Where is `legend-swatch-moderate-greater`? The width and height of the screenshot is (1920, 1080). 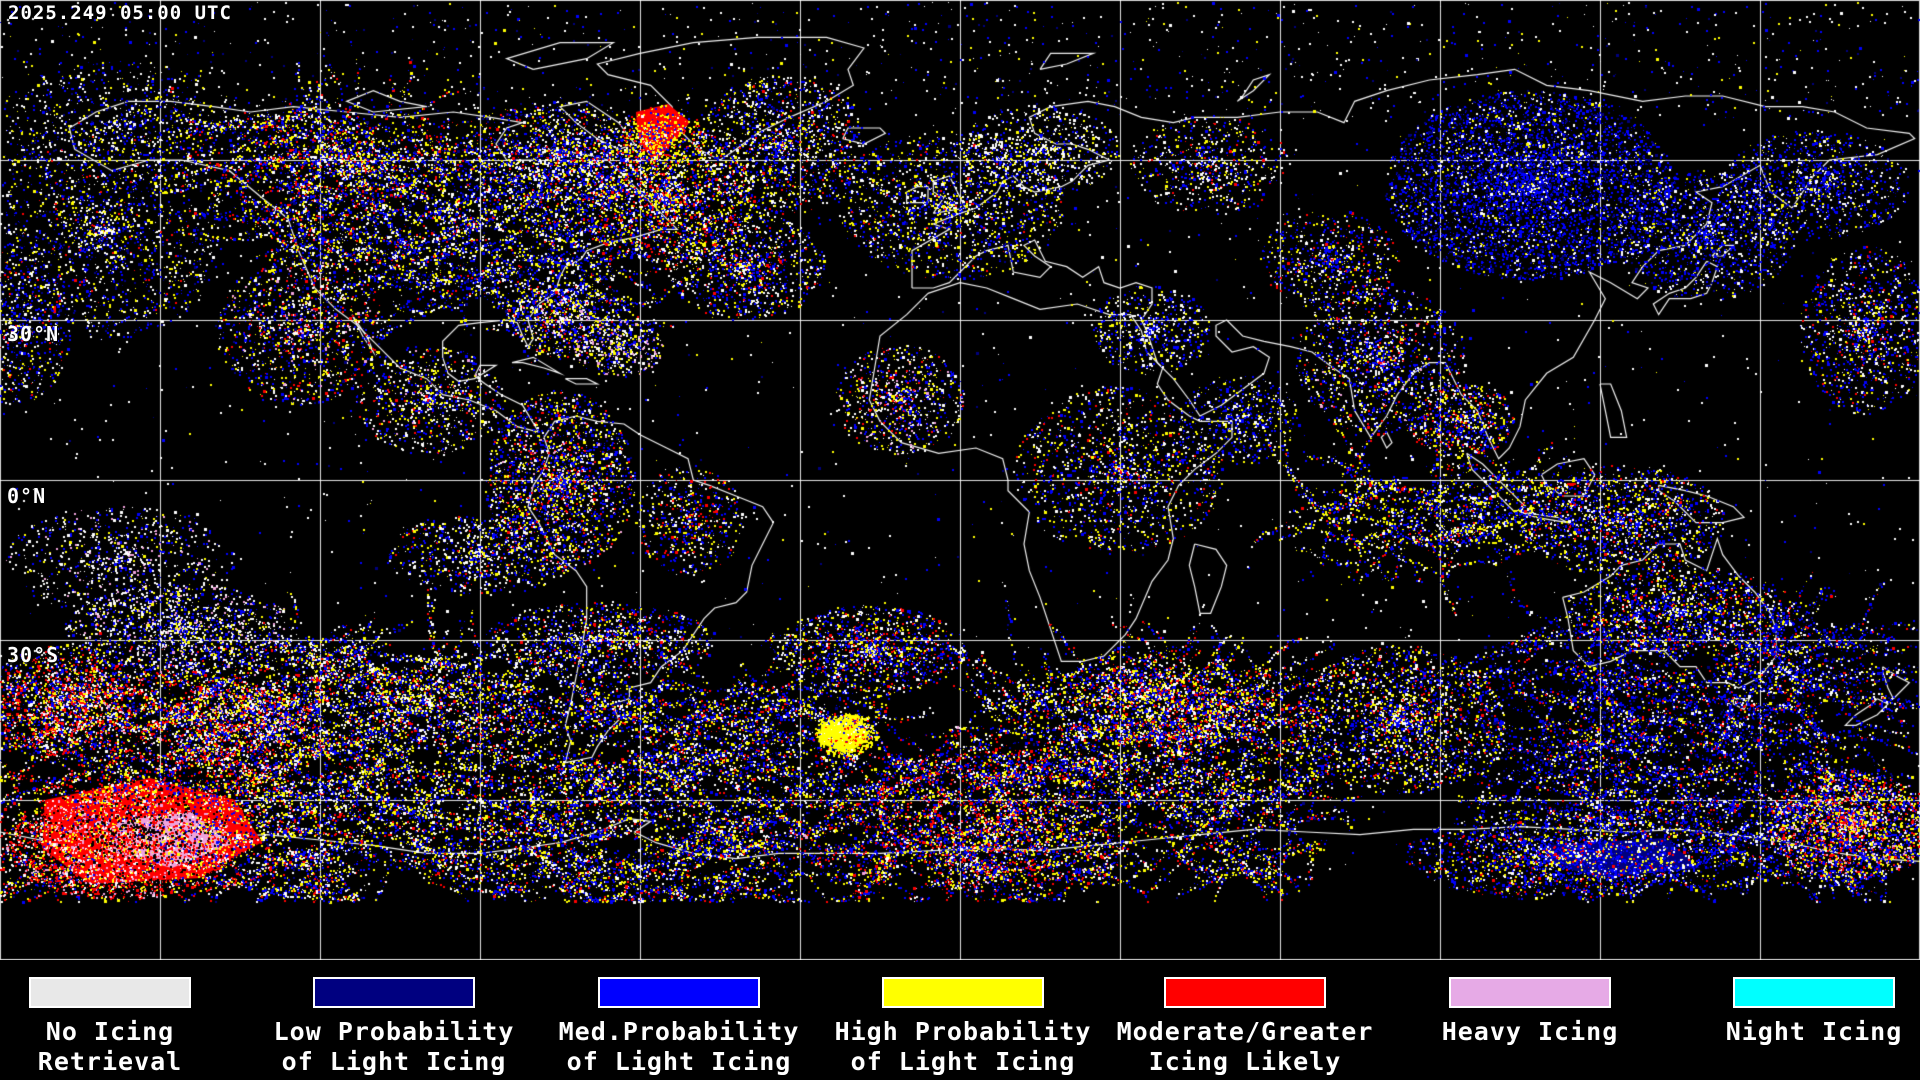
legend-swatch-moderate-greater is located at coordinates (1245, 992).